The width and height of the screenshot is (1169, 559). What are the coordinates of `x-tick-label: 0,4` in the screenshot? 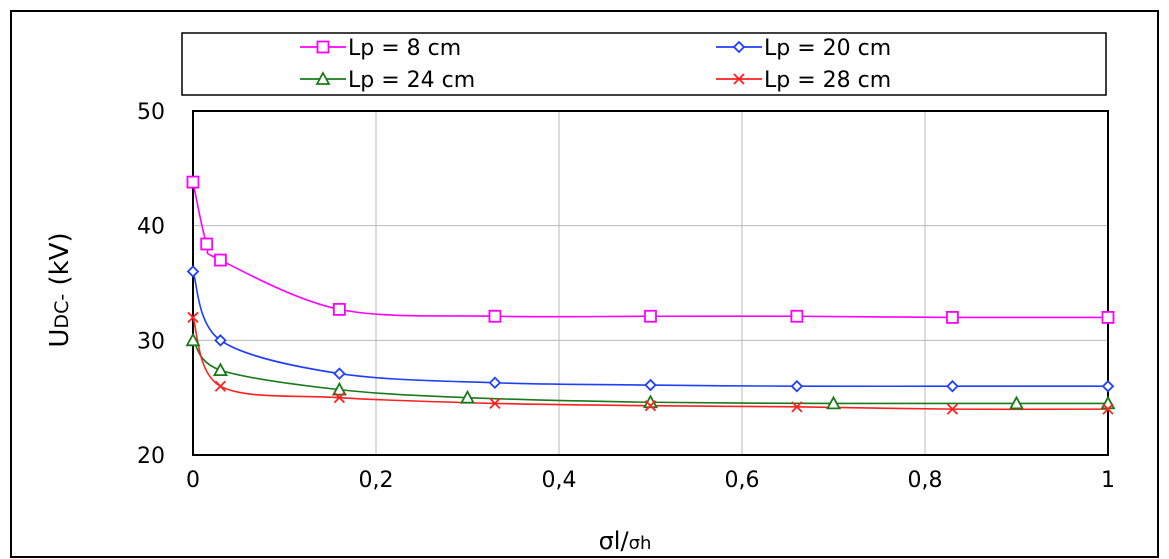 It's located at (559, 480).